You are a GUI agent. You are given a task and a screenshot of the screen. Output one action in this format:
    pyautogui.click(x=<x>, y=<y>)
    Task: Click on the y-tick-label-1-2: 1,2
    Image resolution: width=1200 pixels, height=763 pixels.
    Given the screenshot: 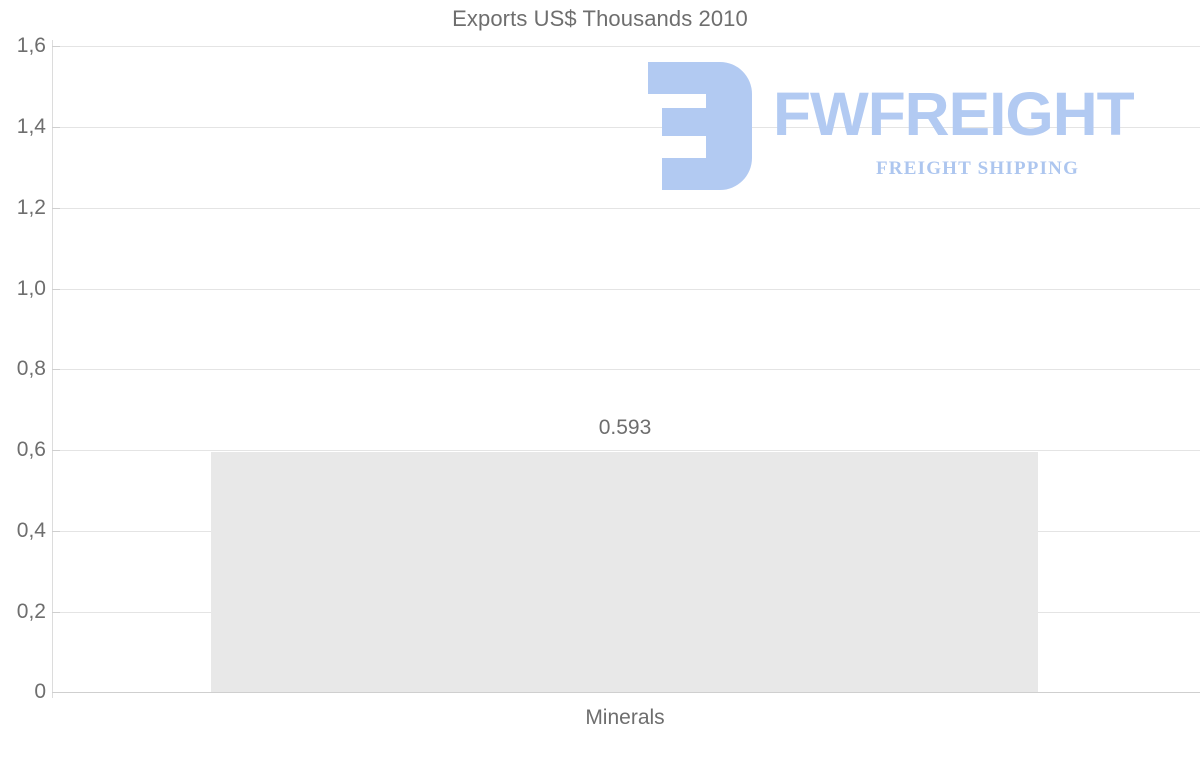 What is the action you would take?
    pyautogui.click(x=31, y=207)
    